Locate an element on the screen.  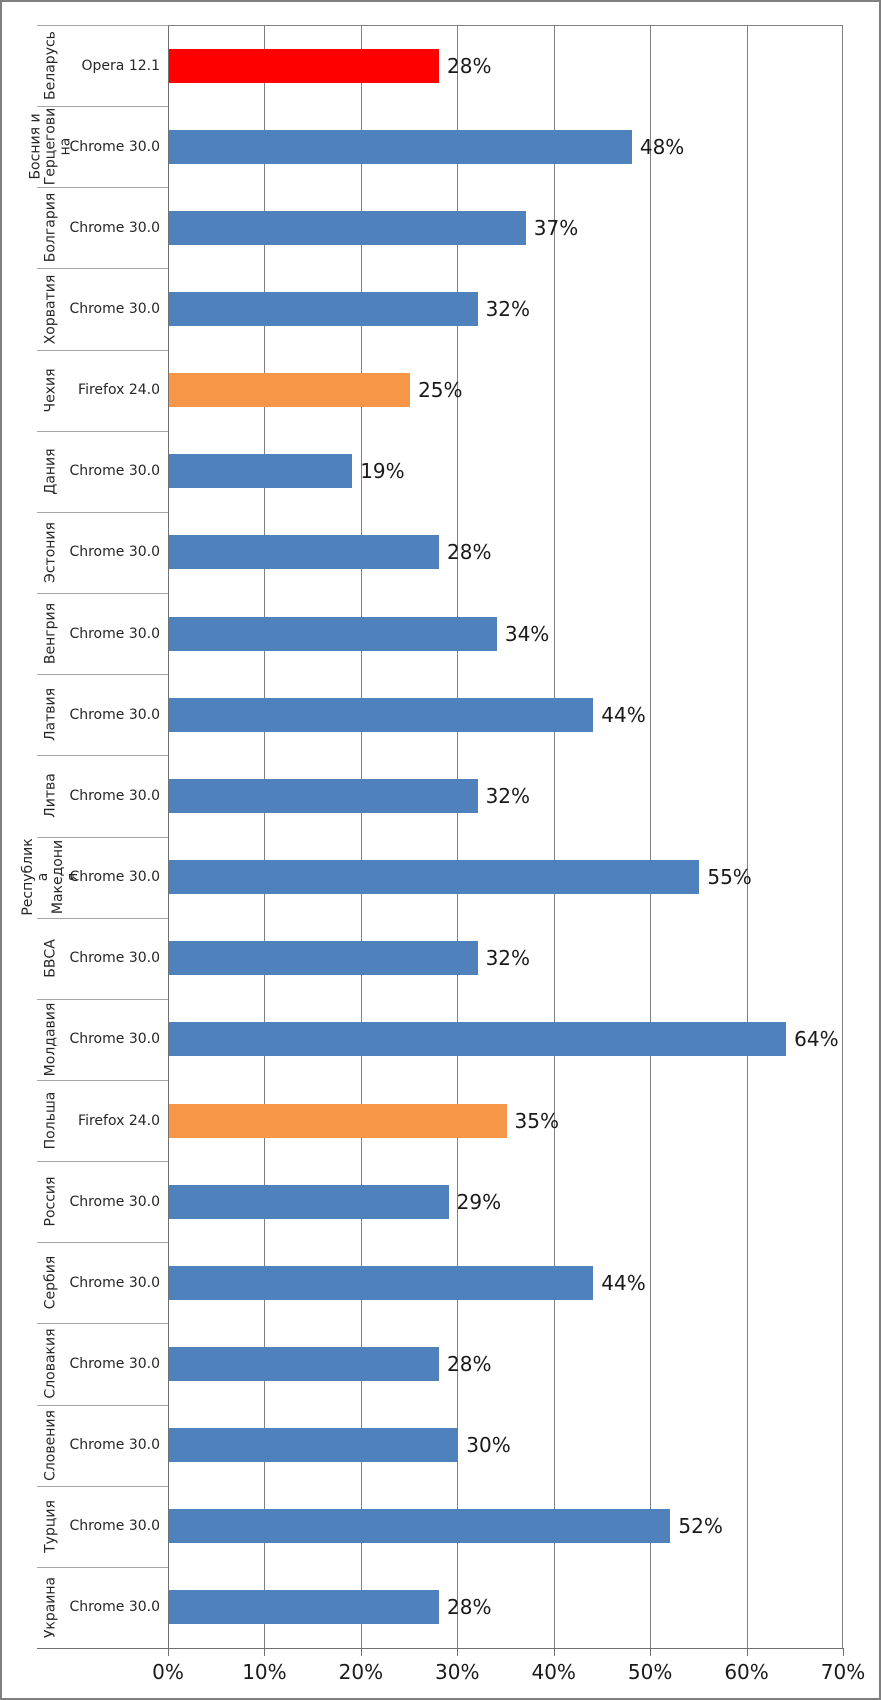
value-label: 34% is located at coordinates (527, 633).